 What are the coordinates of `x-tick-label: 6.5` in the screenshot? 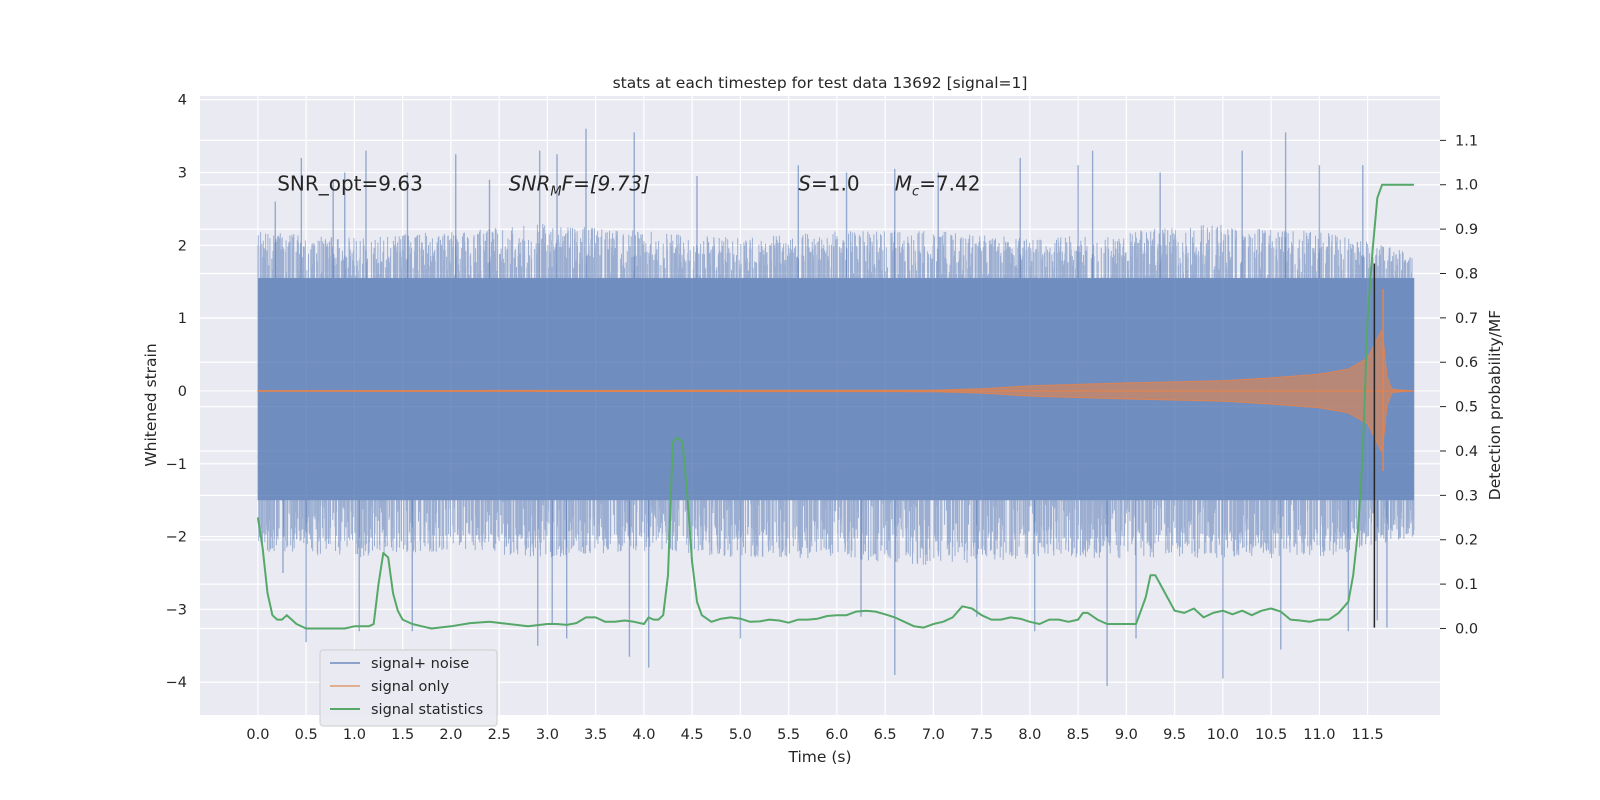 It's located at (885, 735).